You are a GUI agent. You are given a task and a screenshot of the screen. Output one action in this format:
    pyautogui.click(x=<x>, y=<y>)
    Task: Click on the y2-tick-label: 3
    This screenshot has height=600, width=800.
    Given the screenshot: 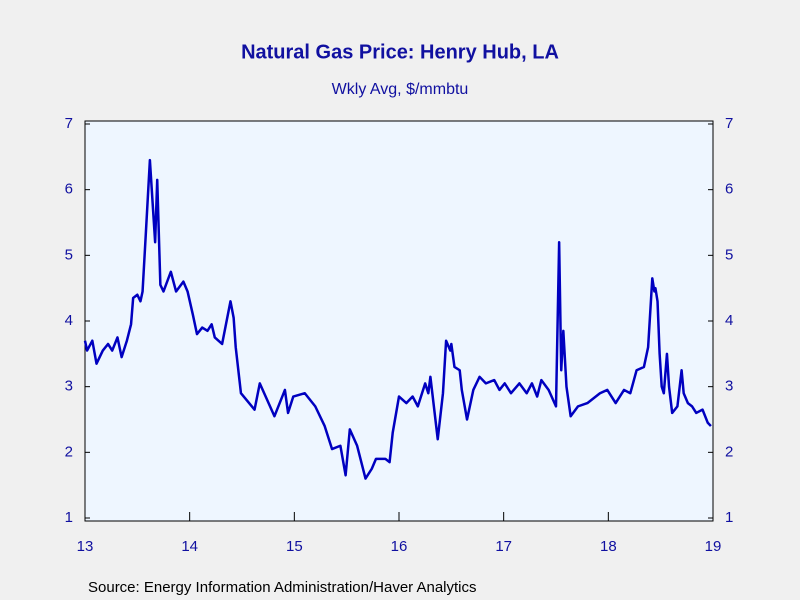 What is the action you would take?
    pyautogui.click(x=729, y=386)
    